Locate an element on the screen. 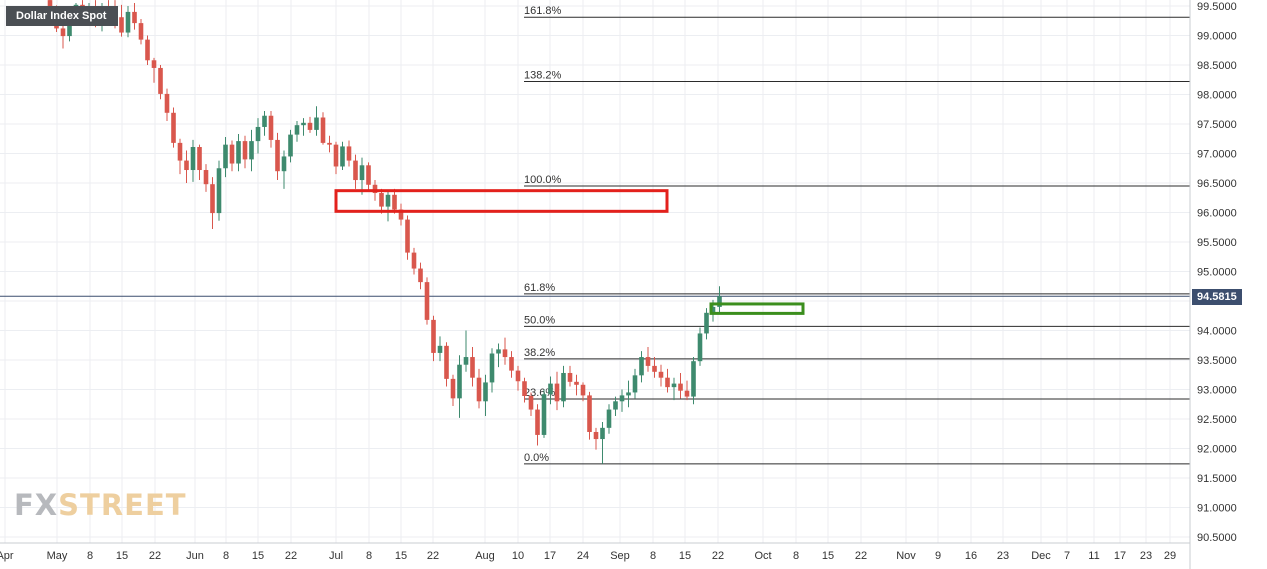 The height and width of the screenshot is (569, 1267). fib-label: 0.0% is located at coordinates (536, 458).